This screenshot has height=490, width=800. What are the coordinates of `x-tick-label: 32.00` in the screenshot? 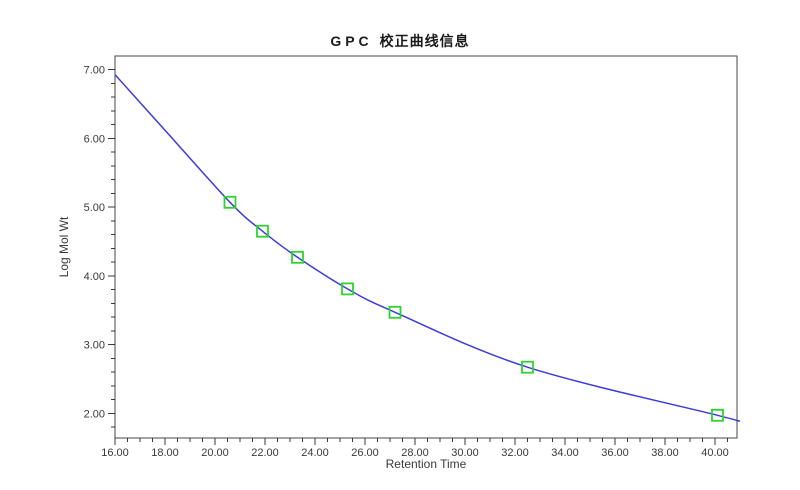 It's located at (515, 453).